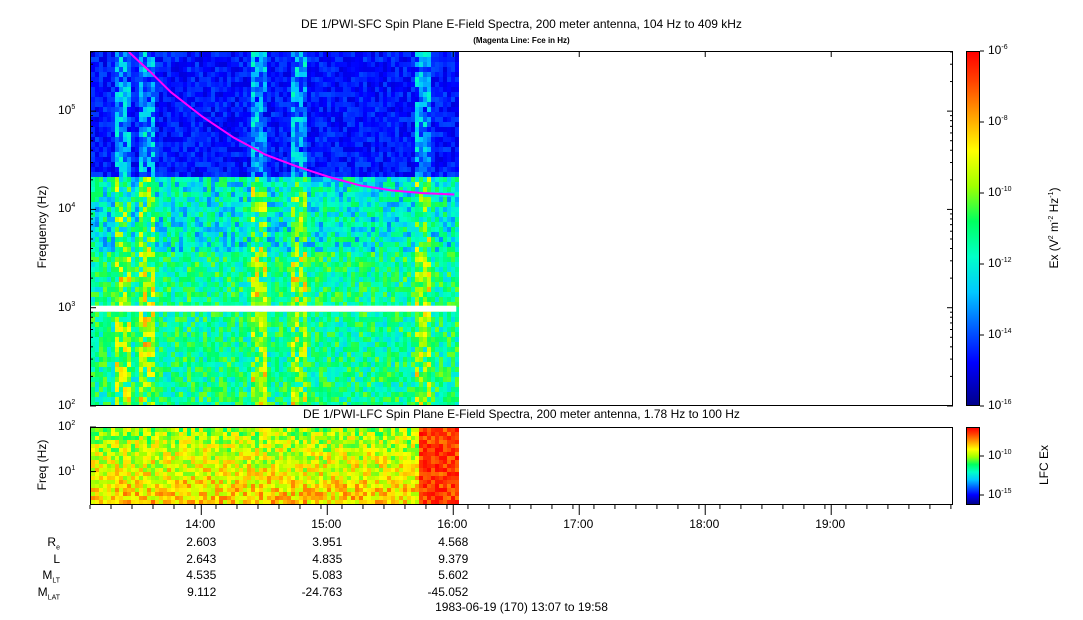 Image resolution: width=1083 pixels, height=620 pixels. Describe the element at coordinates (48, 592) in the screenshot. I see `ephemeris-label: MLAT` at that location.